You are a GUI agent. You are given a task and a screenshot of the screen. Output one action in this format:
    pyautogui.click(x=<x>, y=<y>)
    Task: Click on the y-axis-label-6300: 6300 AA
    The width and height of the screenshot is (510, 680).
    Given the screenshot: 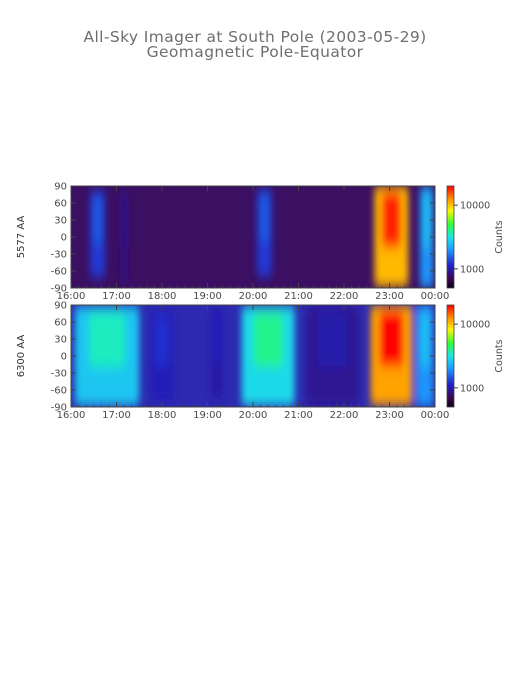 What is the action you would take?
    pyautogui.click(x=21, y=356)
    